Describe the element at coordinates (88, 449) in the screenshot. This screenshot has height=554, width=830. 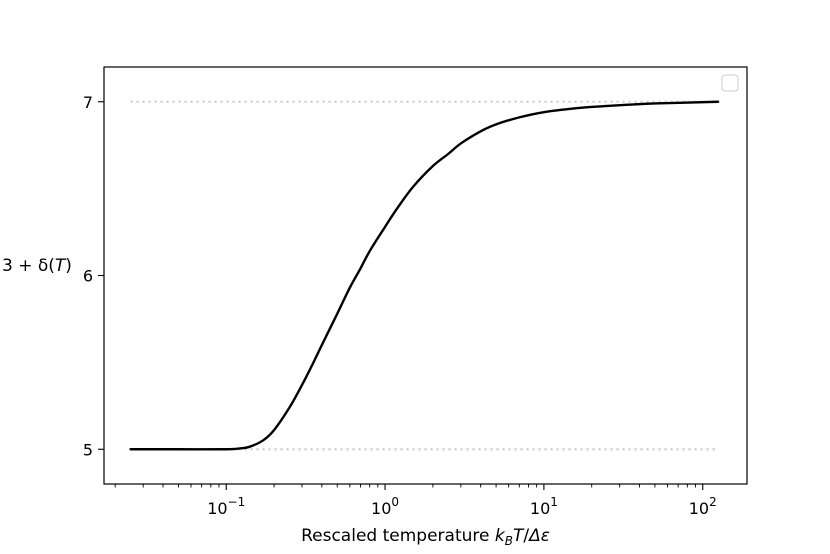
I see `y-tick-label: 5` at that location.